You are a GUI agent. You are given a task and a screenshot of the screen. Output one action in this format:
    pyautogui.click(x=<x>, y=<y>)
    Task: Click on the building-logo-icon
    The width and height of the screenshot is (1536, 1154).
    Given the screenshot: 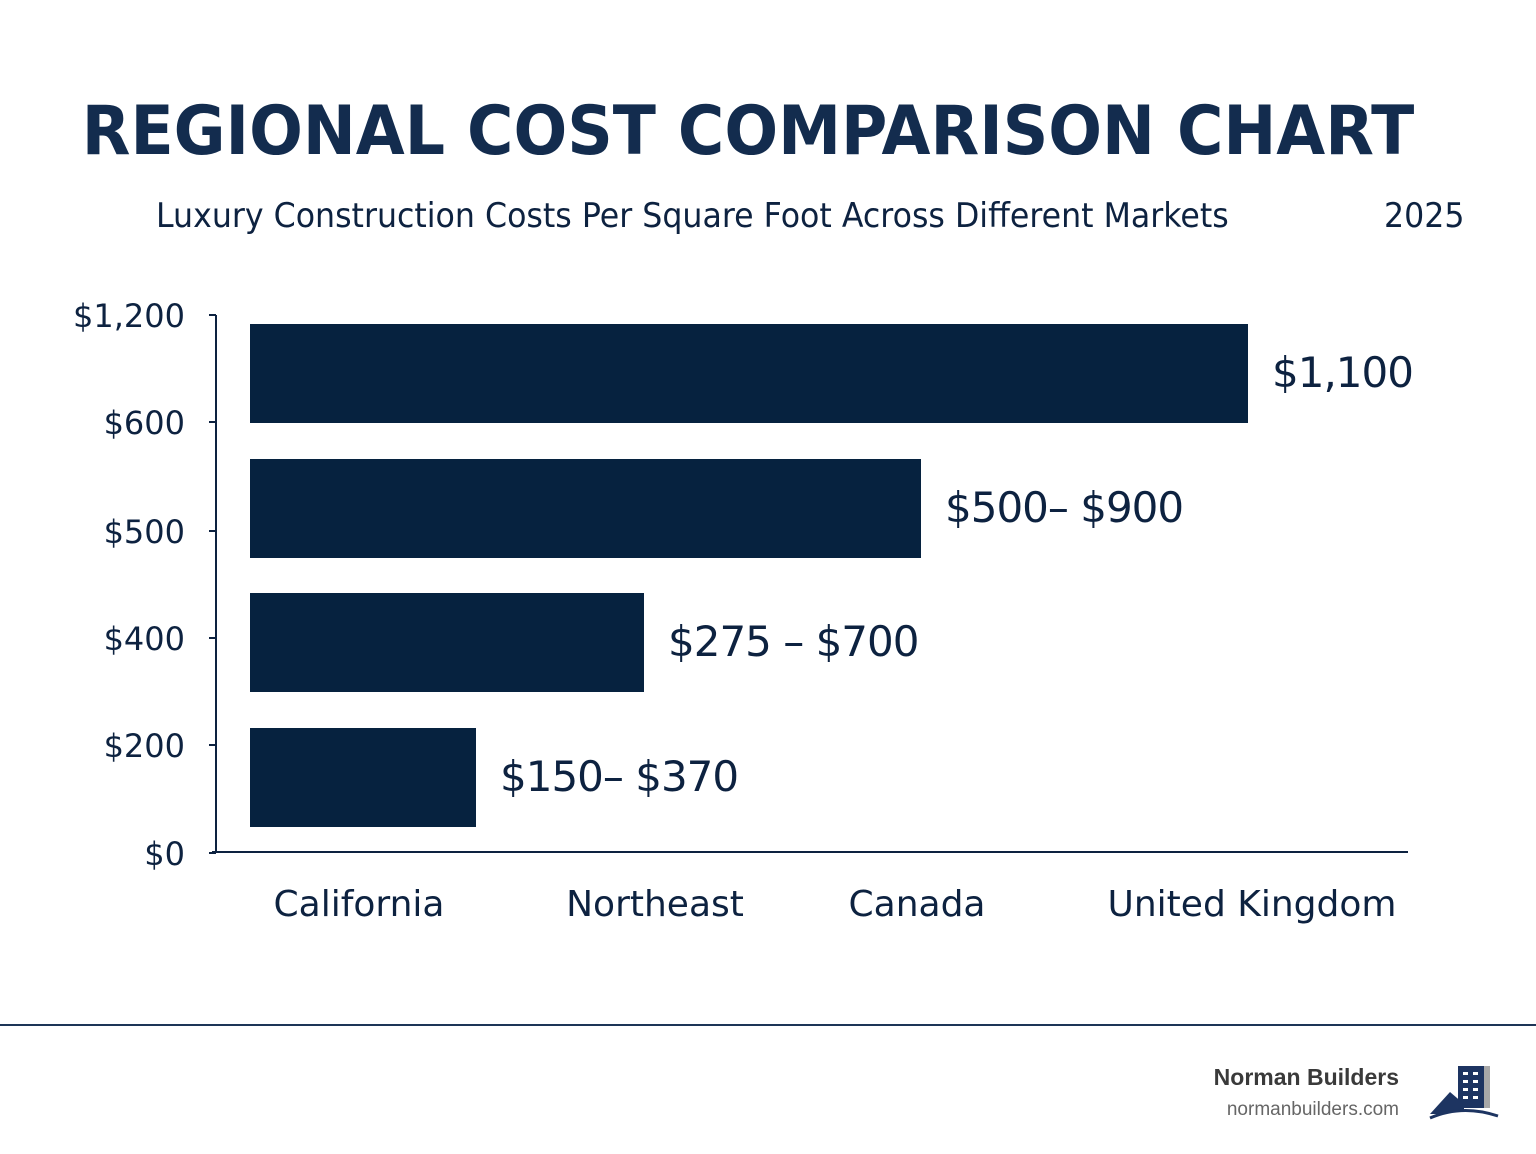 What is the action you would take?
    pyautogui.click(x=1464, y=1093)
    